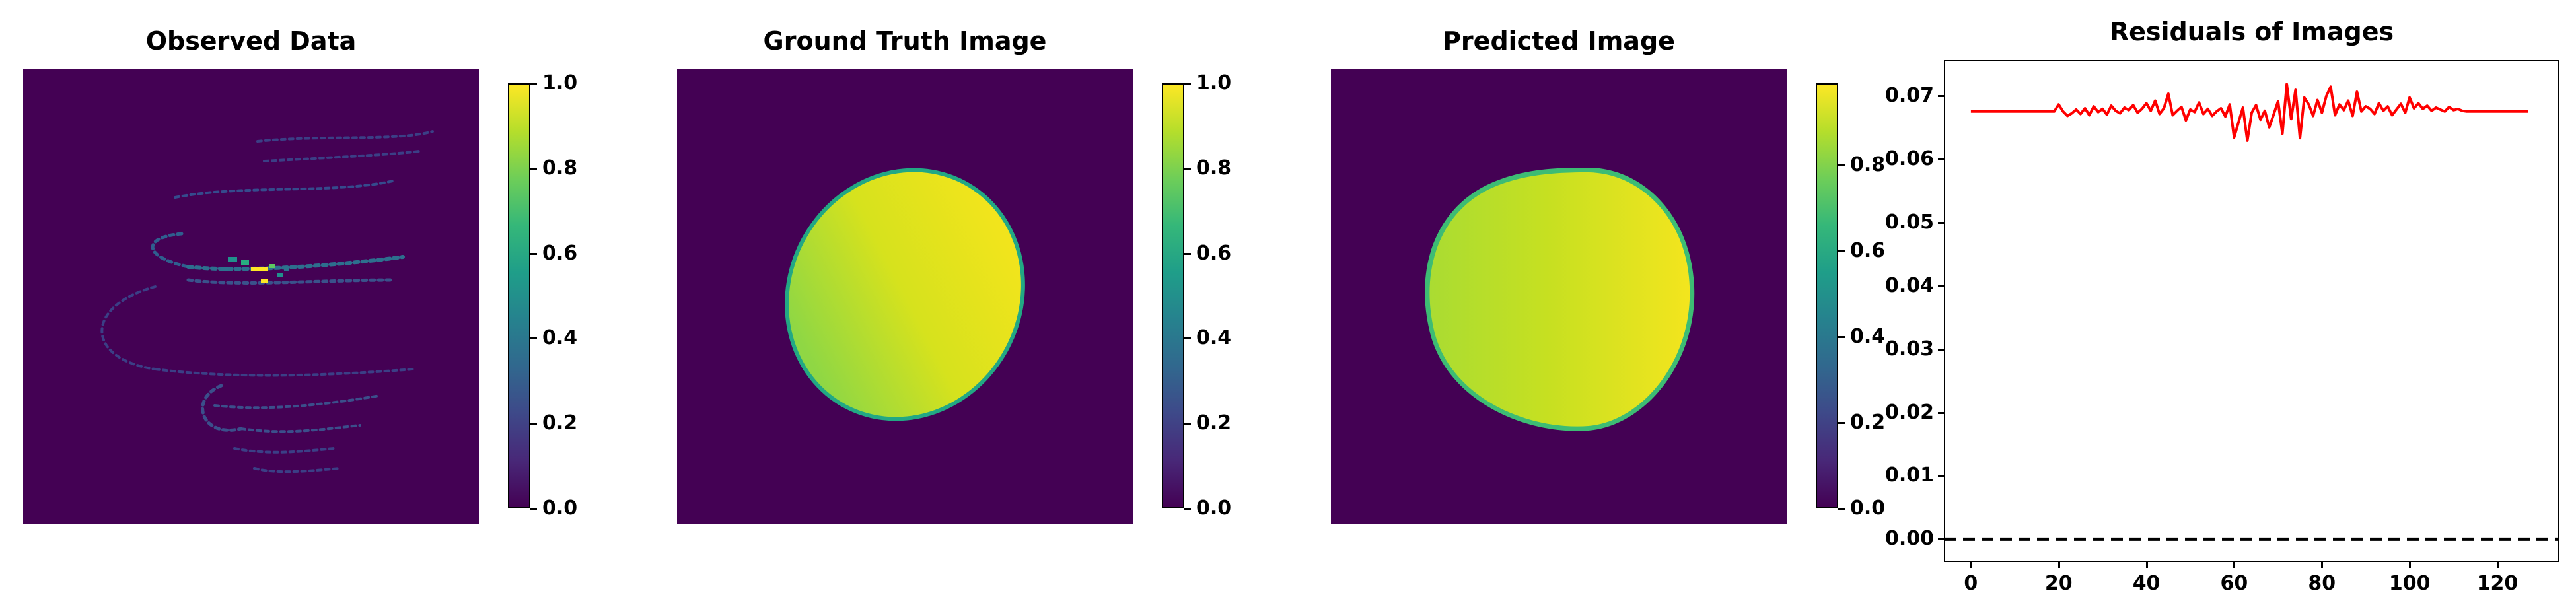 This screenshot has height=595, width=2576. I want to click on residuals-x-tick-label: 120, so click(2497, 583).